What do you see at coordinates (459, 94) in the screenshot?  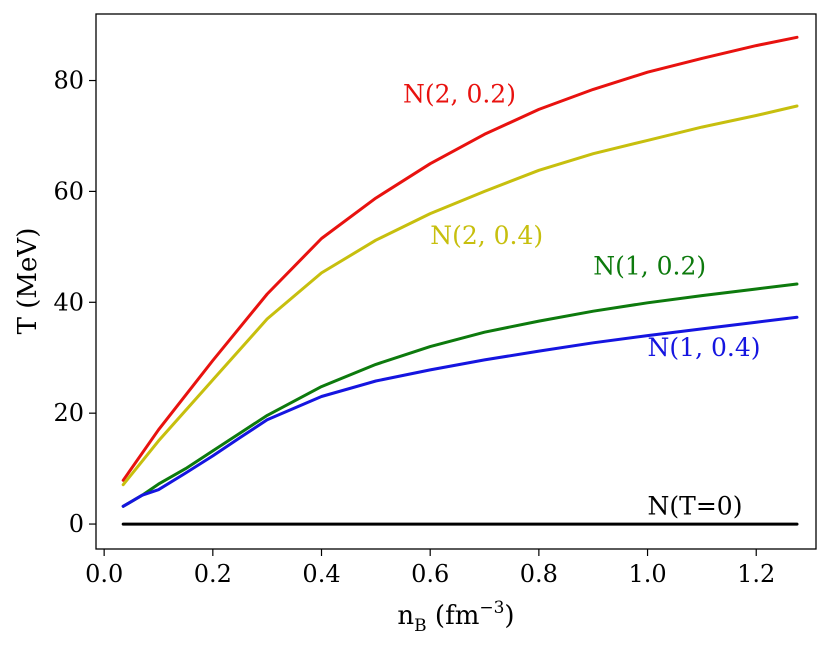 I see `series-label-n-2-0-2: N(2, 0.2)` at bounding box center [459, 94].